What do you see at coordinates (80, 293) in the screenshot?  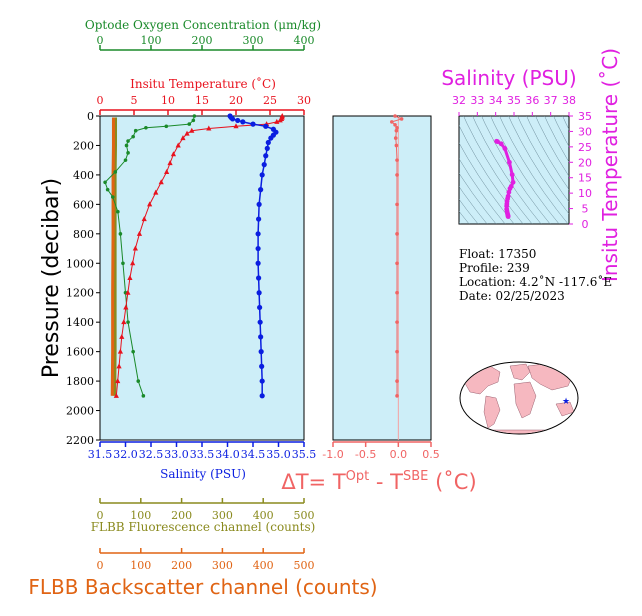 I see `pressure-tick-label: 1200` at bounding box center [80, 293].